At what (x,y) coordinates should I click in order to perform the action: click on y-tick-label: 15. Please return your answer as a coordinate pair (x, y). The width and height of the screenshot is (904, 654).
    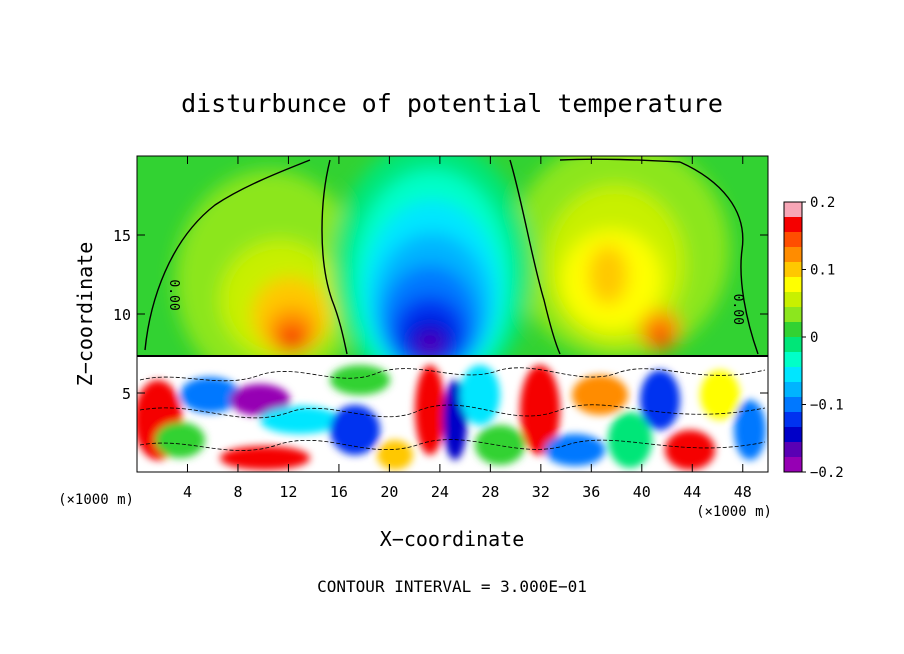
    Looking at the image, I should click on (122, 236).